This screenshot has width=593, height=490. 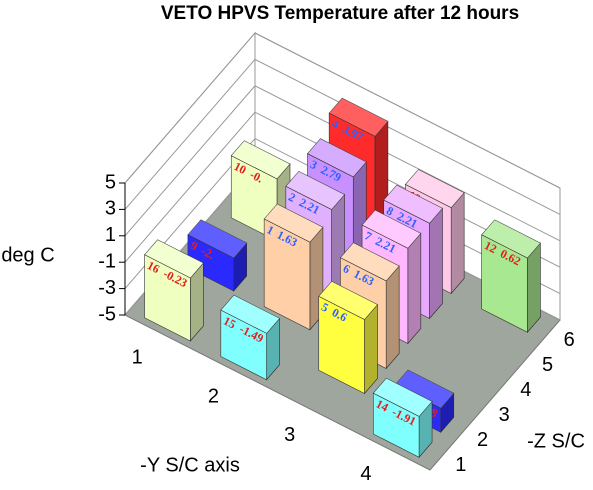 I want to click on bar-id: 10, so click(x=240, y=168).